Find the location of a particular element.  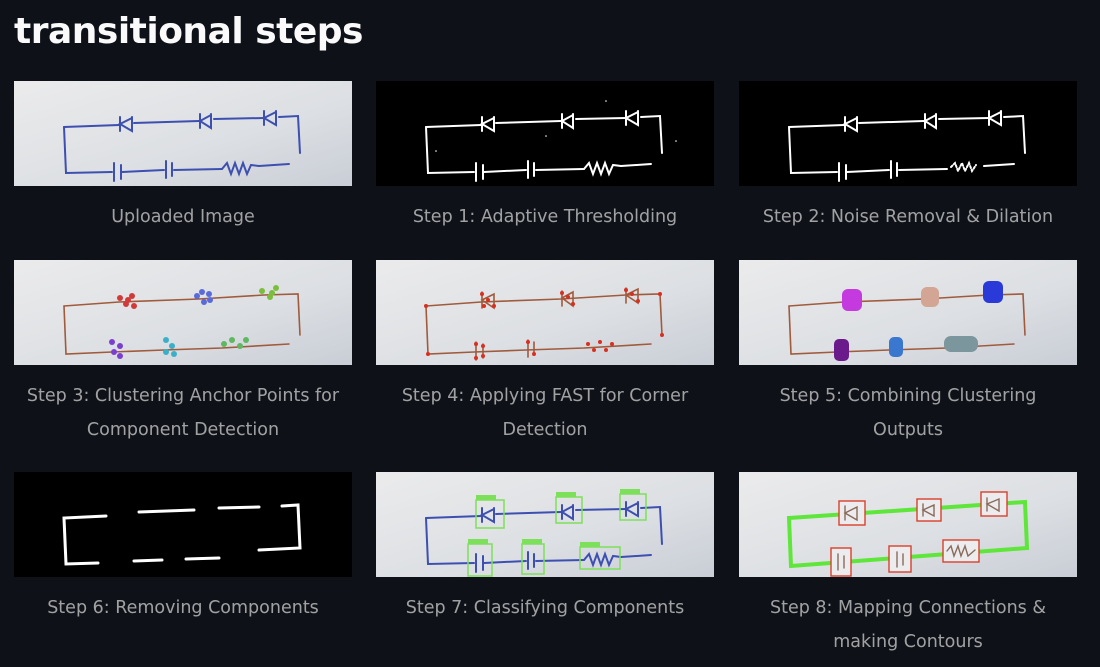

step-card-5: Step 5: Combining Clustering Outputs is located at coordinates (908, 353).